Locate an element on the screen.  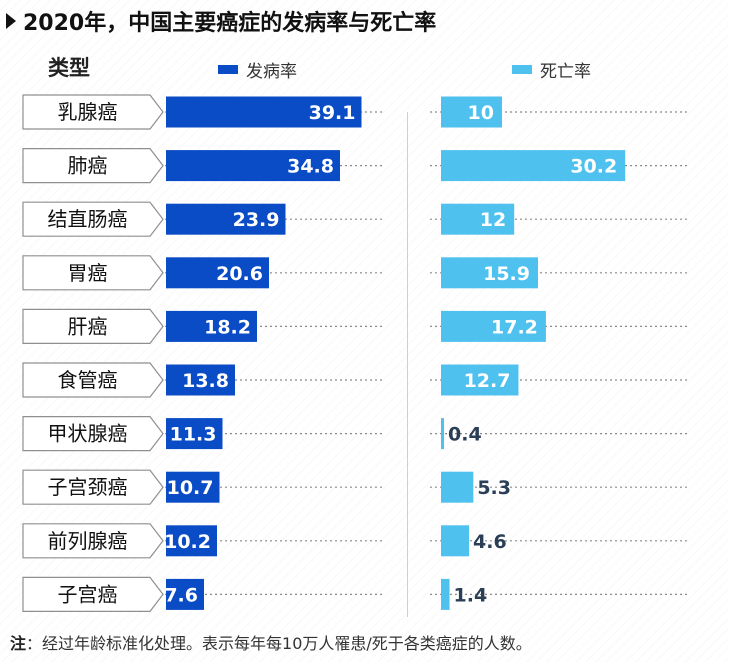
mortality-value-label: 12.7 is located at coordinates (487, 381).